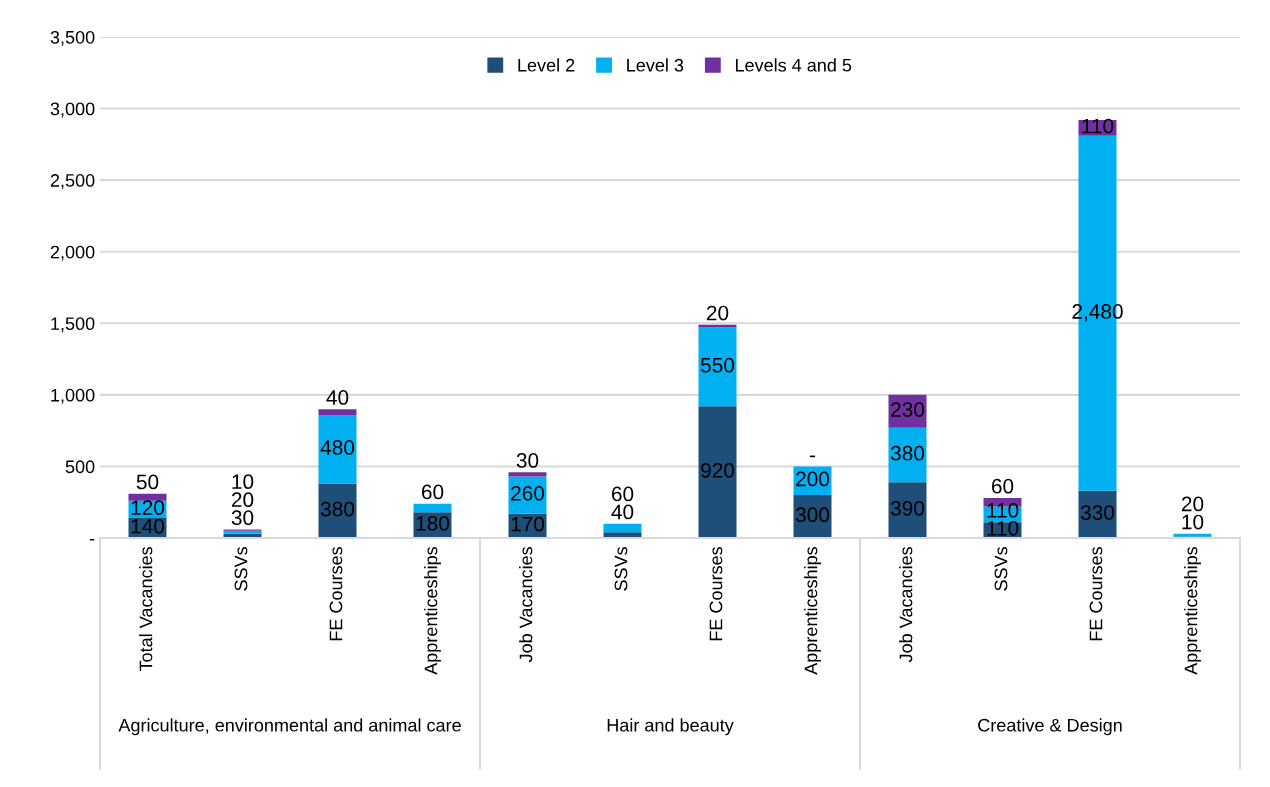  What do you see at coordinates (670, 727) in the screenshot?
I see `text: Hair and beauty` at bounding box center [670, 727].